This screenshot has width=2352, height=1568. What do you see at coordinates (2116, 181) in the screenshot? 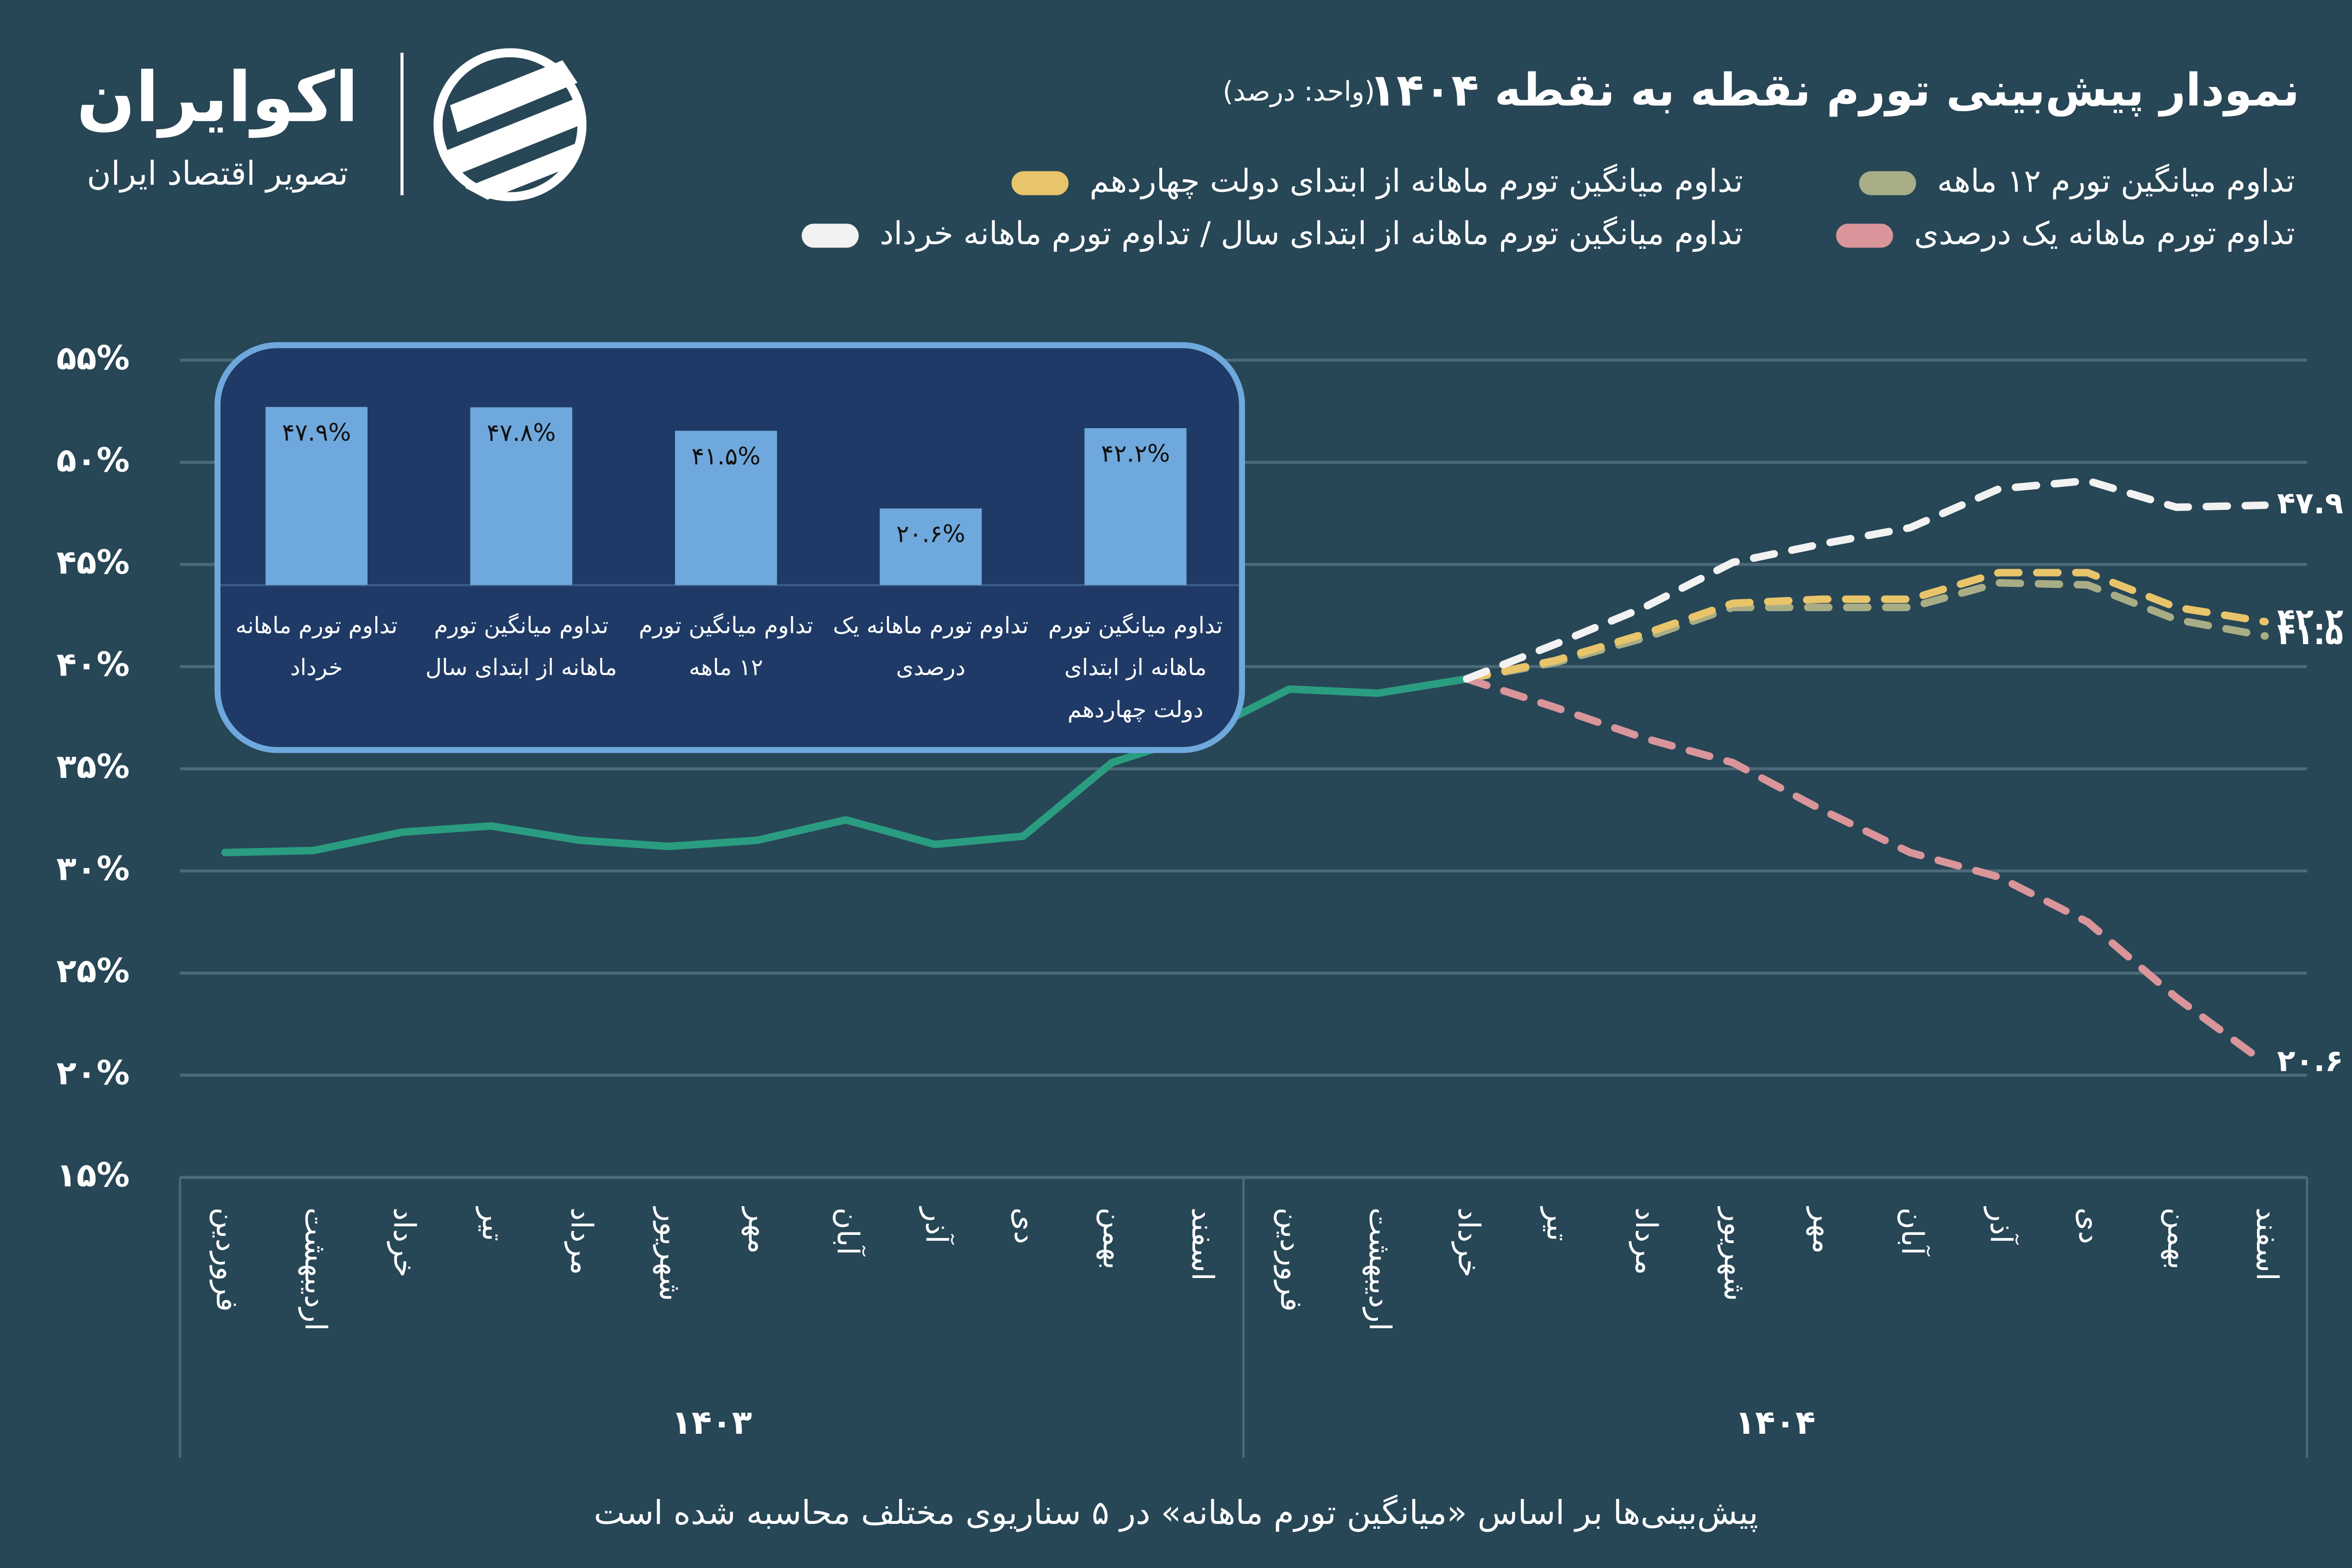
I see `legend-label: تداوم میانگین تورم ۱۲ ماهه` at bounding box center [2116, 181].